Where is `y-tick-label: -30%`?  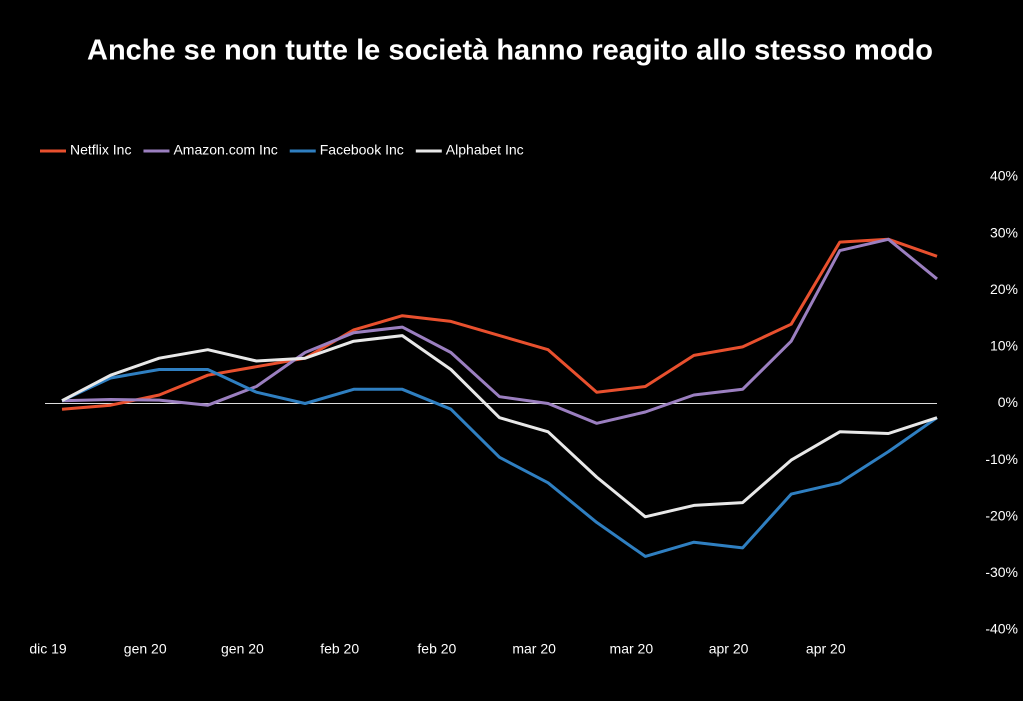 y-tick-label: -30% is located at coordinates (1001, 572).